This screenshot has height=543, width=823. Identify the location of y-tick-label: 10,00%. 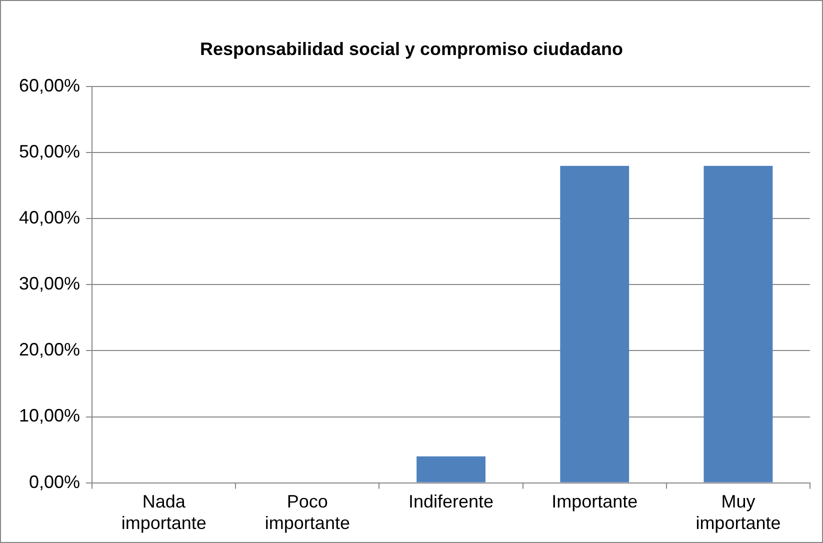
(49, 416).